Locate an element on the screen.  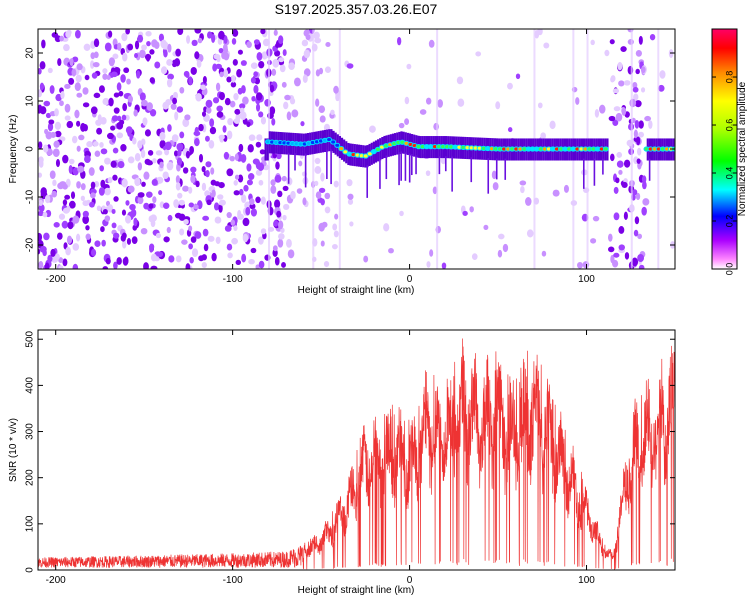
spectrogram-x-tick-label: 0 is located at coordinates (410, 279).